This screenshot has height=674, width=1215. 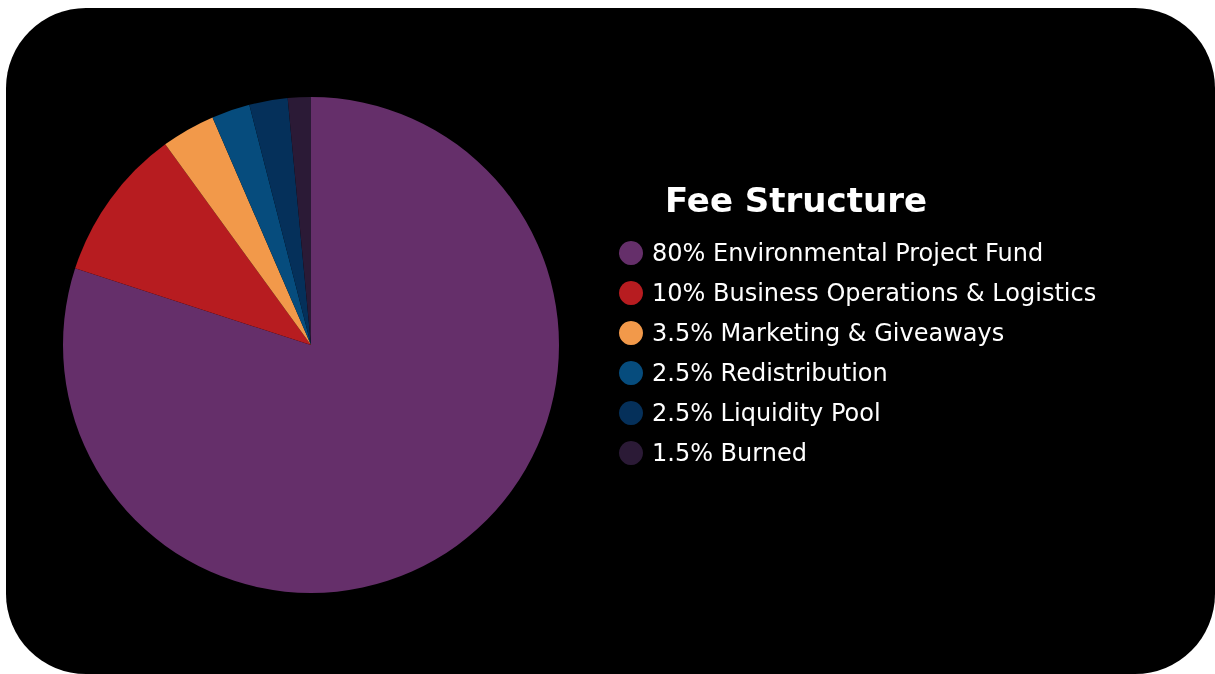 What do you see at coordinates (766, 413) in the screenshot?
I see `legend-label: 2.5% Liquidity Pool` at bounding box center [766, 413].